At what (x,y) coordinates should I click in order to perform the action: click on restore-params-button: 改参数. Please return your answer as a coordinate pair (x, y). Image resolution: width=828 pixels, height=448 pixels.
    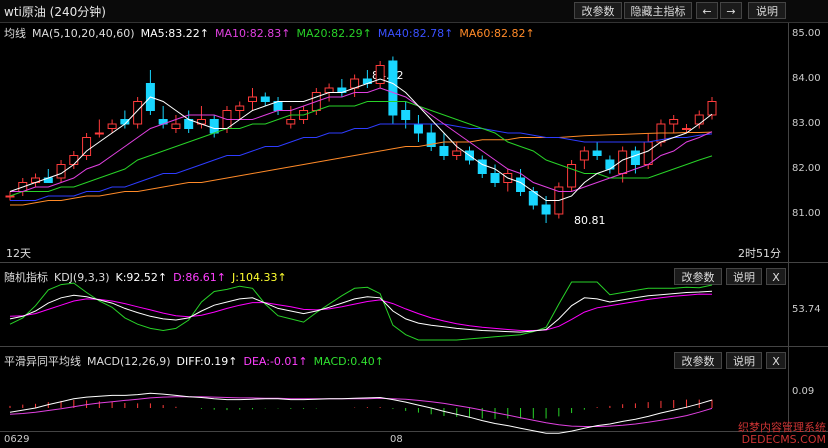
    Looking at the image, I should click on (598, 10).